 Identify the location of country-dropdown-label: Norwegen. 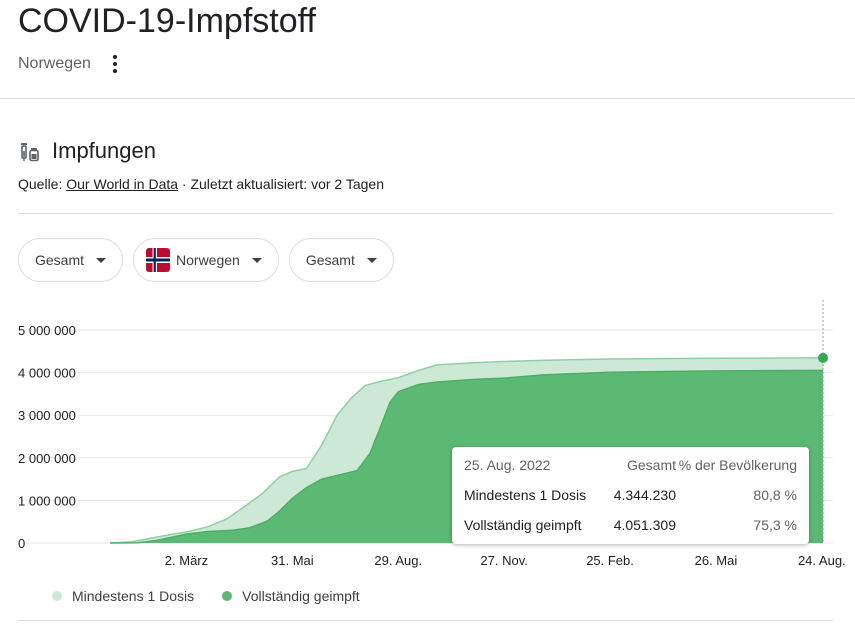
(208, 260).